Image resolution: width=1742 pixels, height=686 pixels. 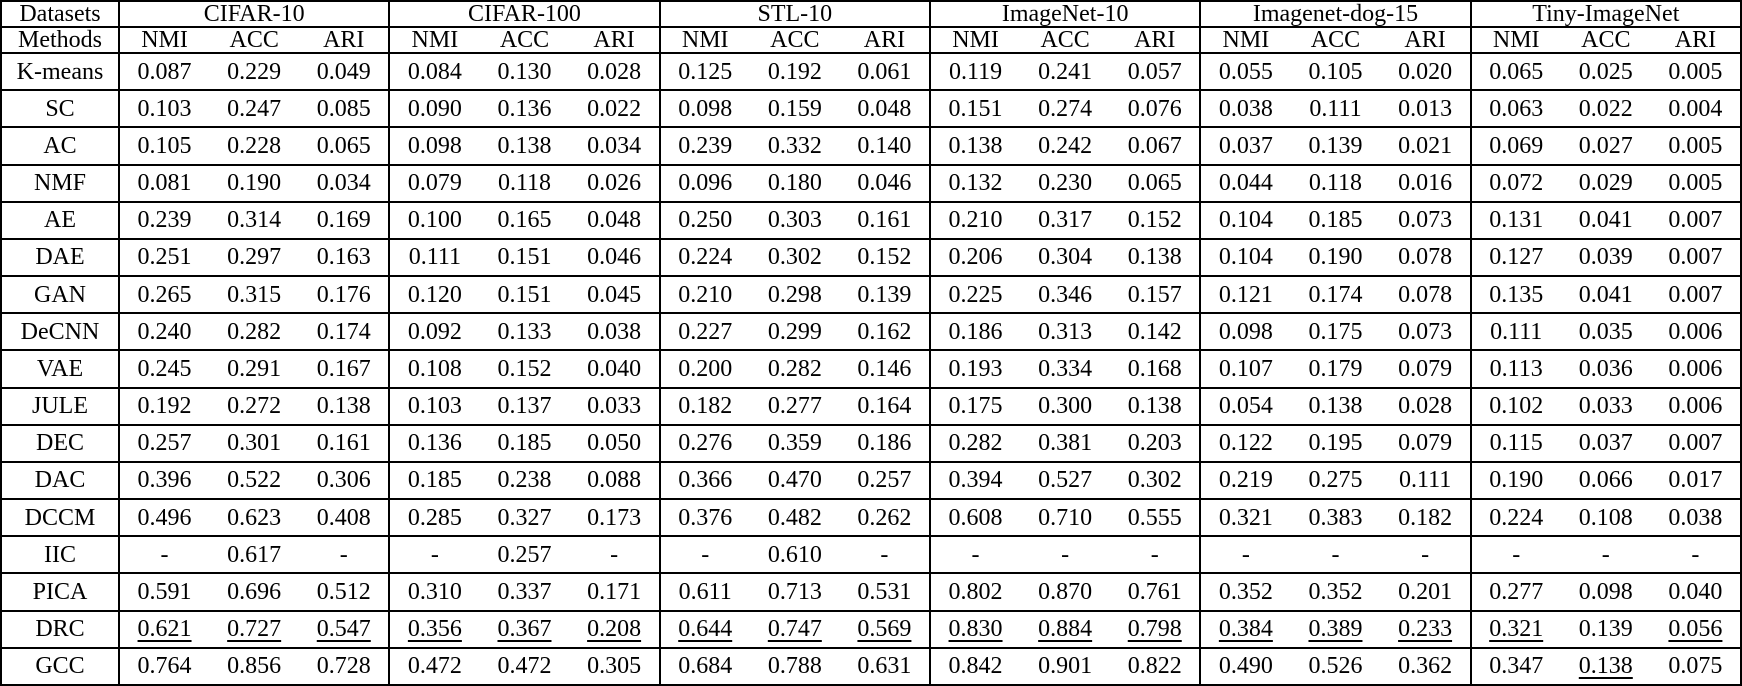 What do you see at coordinates (524, 480) in the screenshot?
I see `value-cell: 0.238` at bounding box center [524, 480].